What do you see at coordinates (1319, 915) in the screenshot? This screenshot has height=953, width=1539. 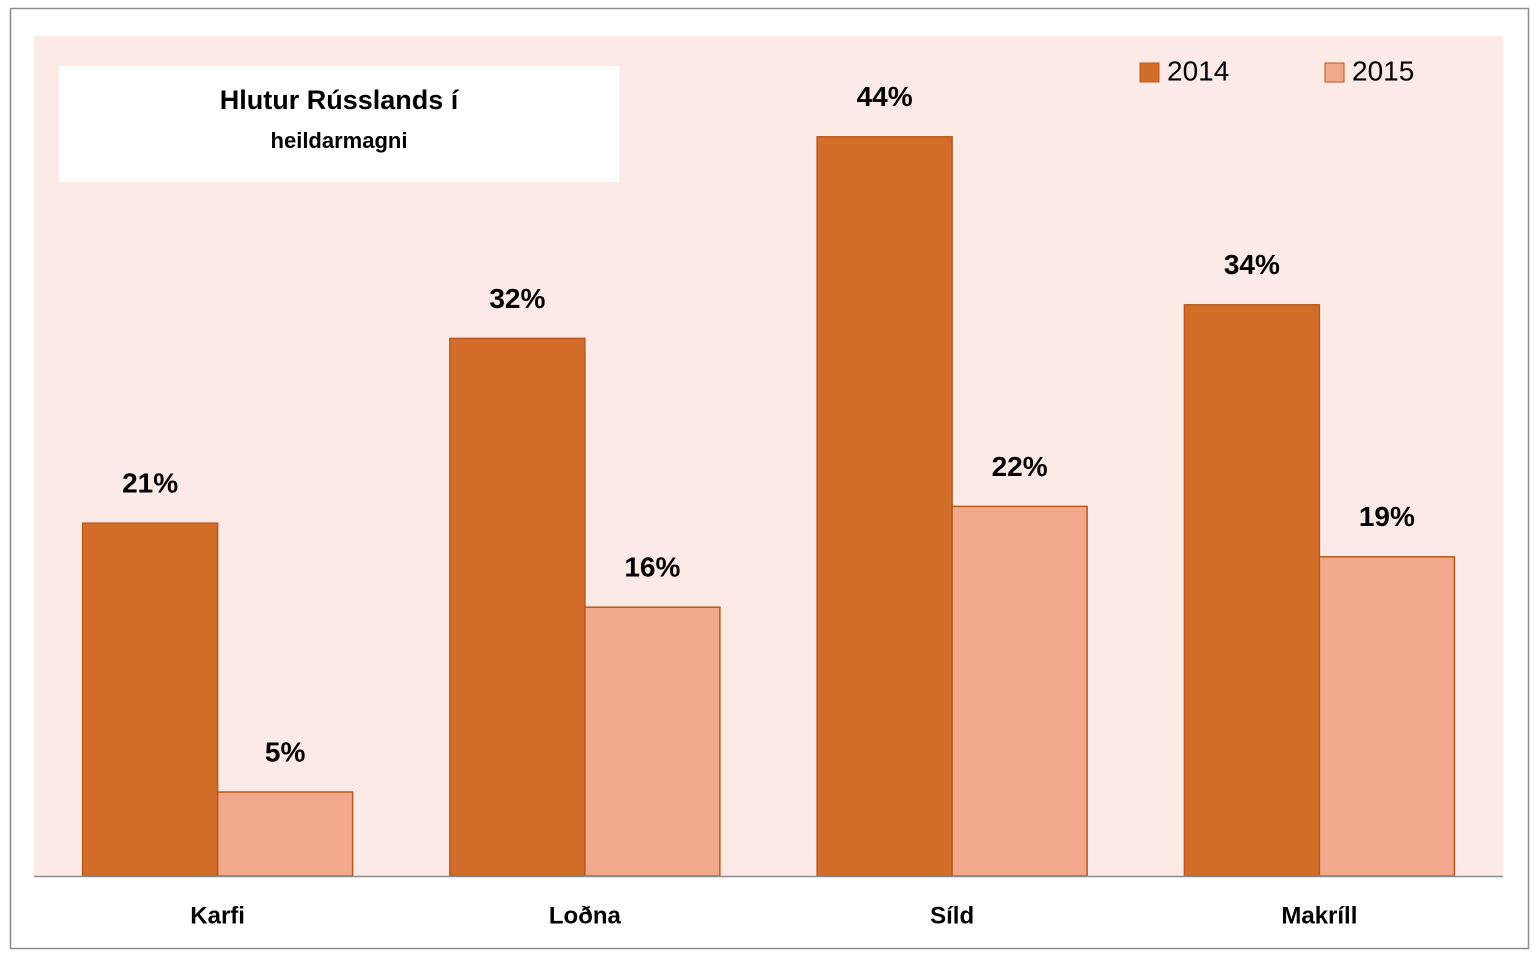 I see `x-tick-label: Makríll` at bounding box center [1319, 915].